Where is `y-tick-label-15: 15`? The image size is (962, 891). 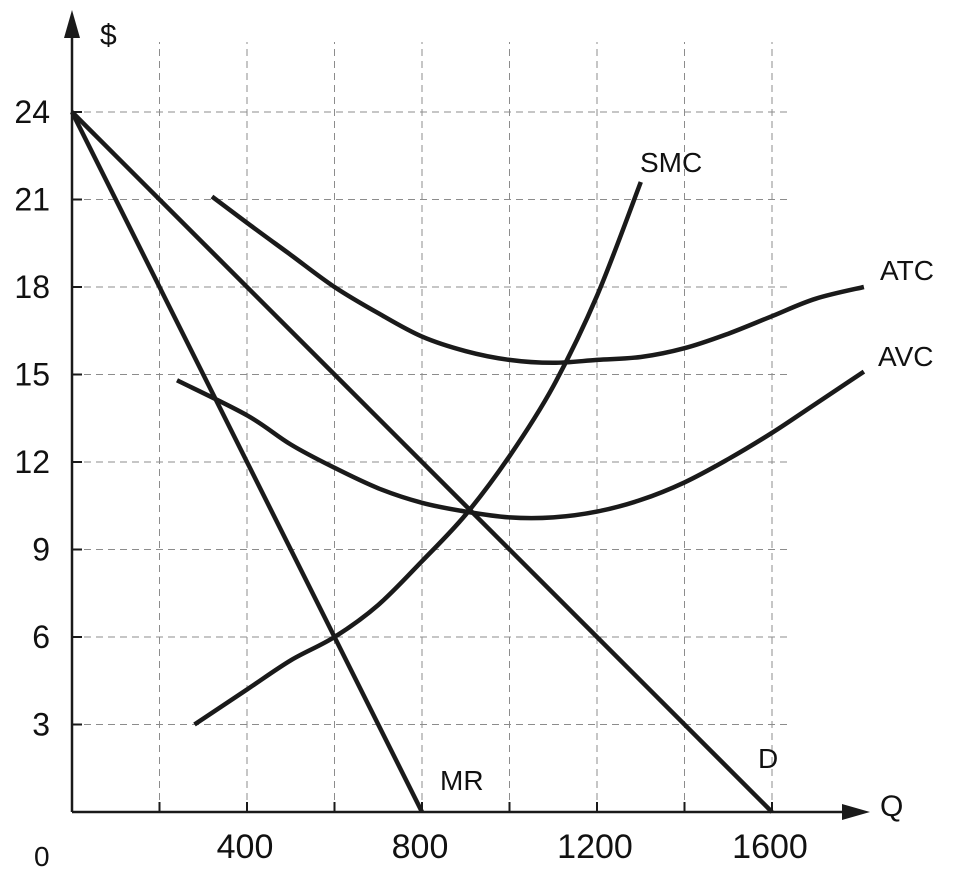 y-tick-label-15: 15 is located at coordinates (32, 375).